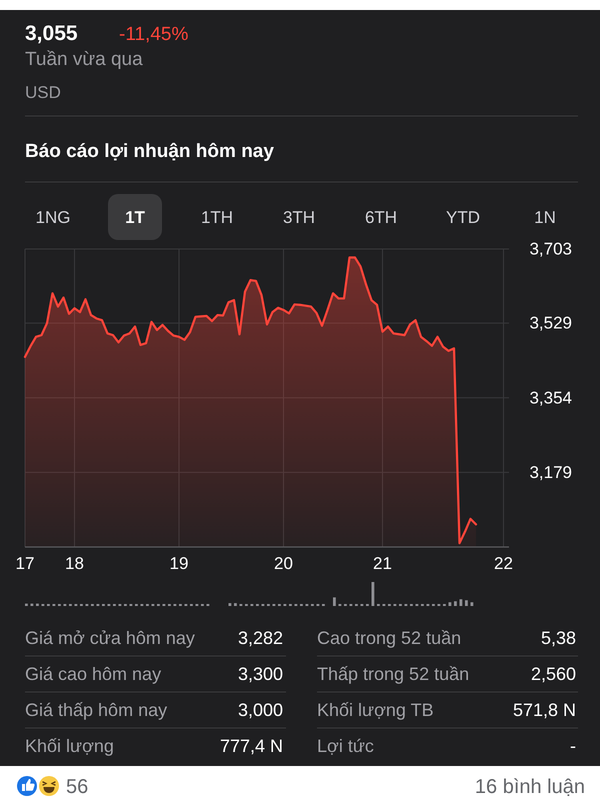  Describe the element at coordinates (260, 674) in the screenshot. I see `text: 3,300` at that location.